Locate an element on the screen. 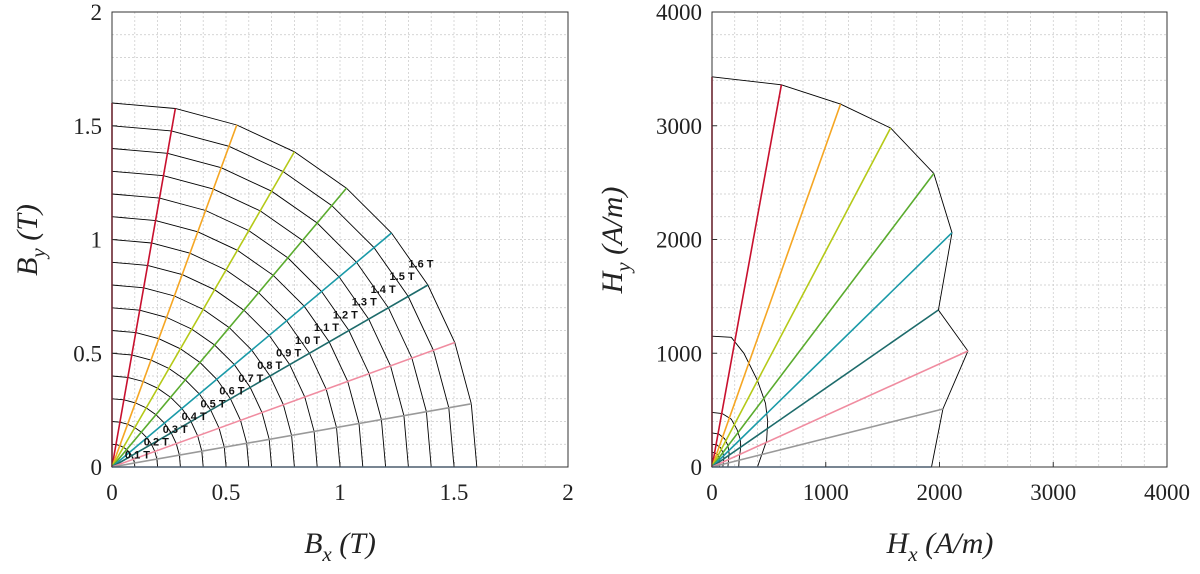 Image resolution: width=1200 pixels, height=574 pixels. right-x-tick-labels: 0 1000 2000 3000 4000 is located at coordinates (948, 483).